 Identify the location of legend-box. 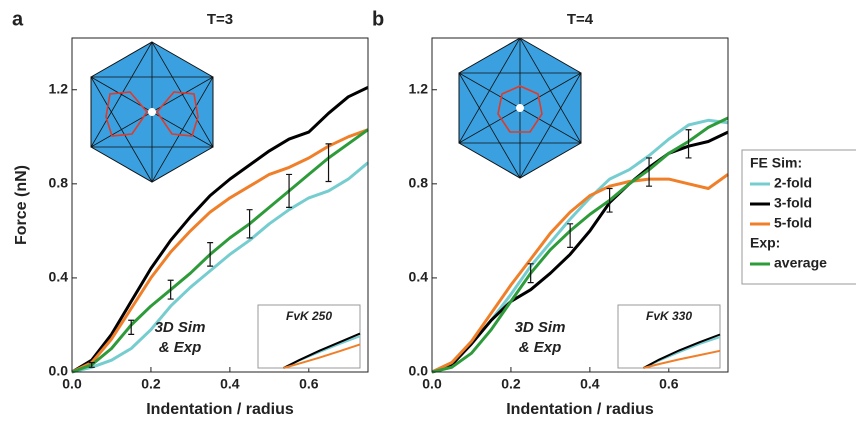
(798, 217).